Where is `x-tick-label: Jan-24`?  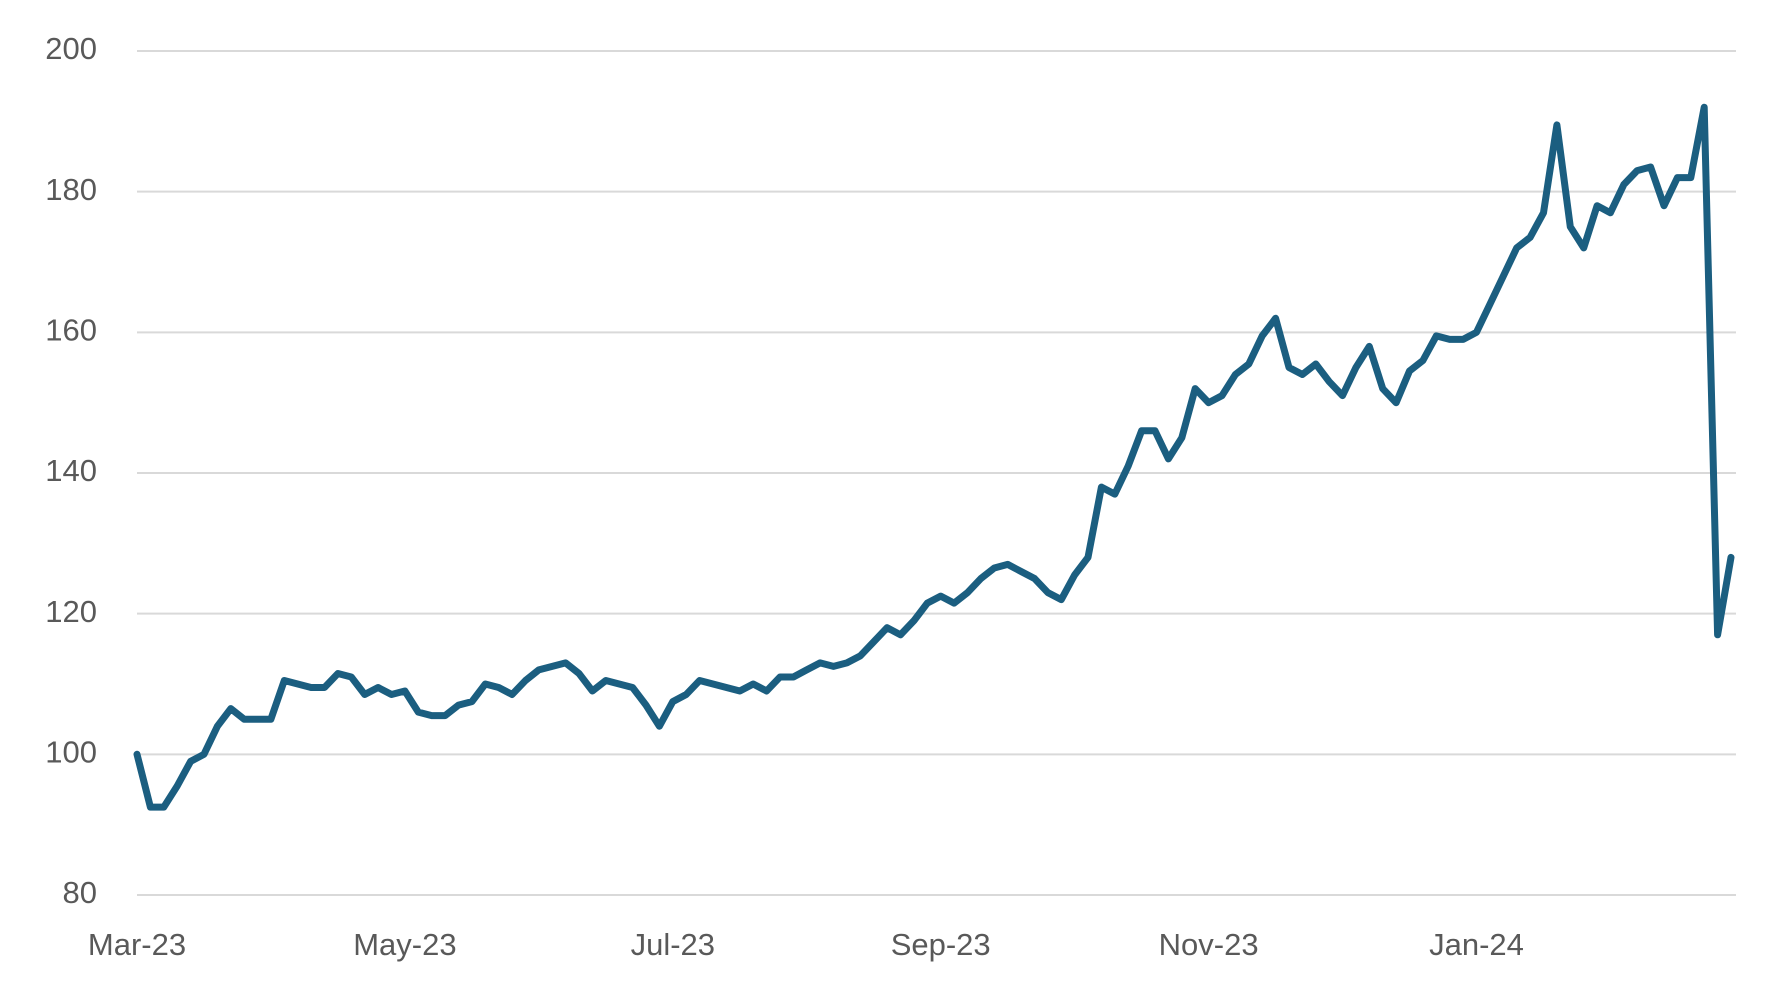
x-tick-label: Jan-24 is located at coordinates (1476, 944).